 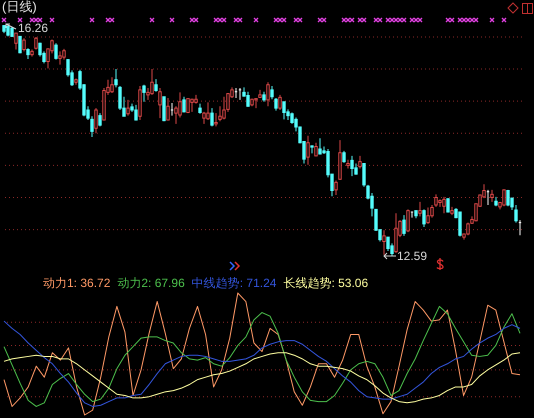 I want to click on chart-title: (日线), so click(x=19, y=7).